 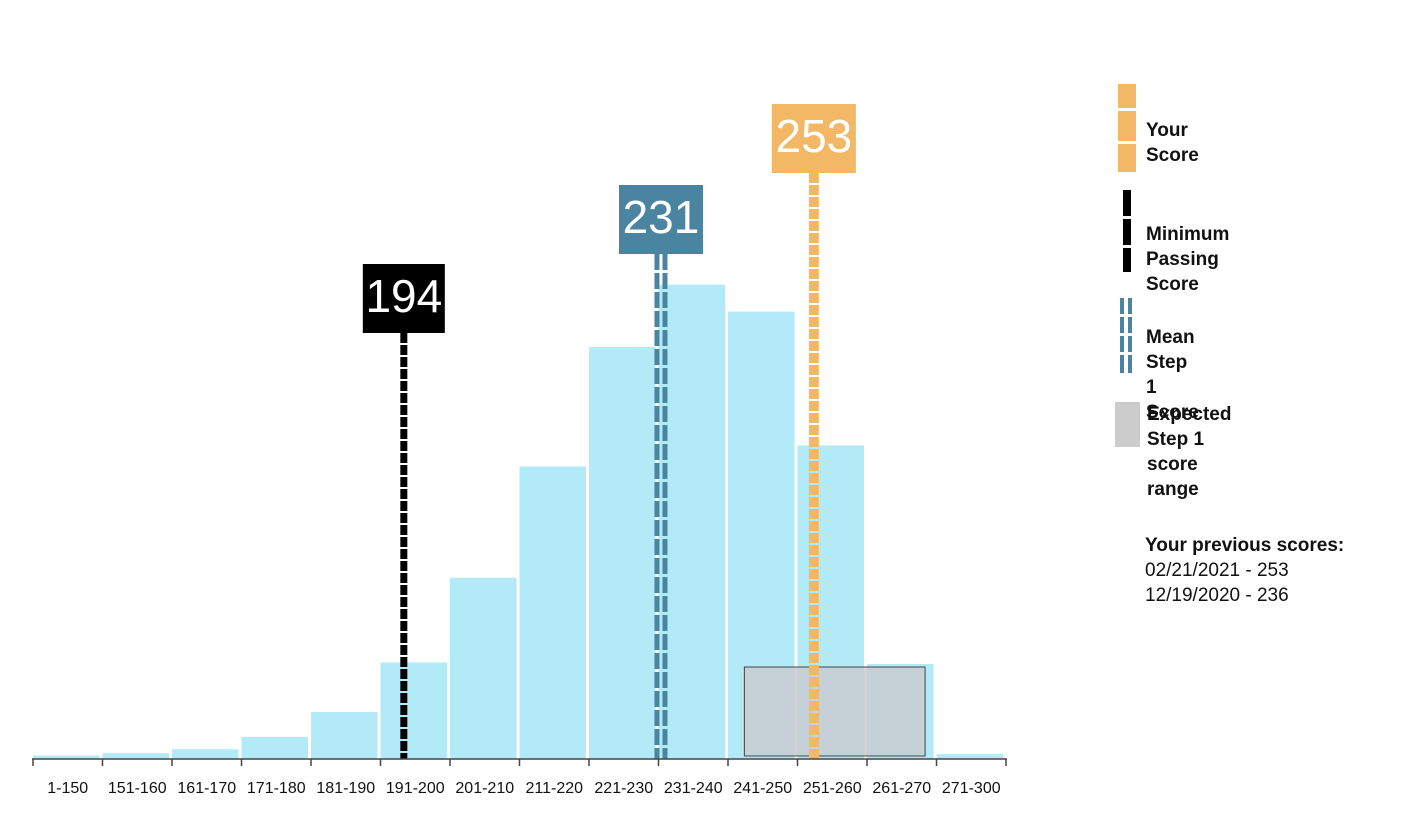 What do you see at coordinates (1127, 128) in the screenshot?
I see `your-score-swatch` at bounding box center [1127, 128].